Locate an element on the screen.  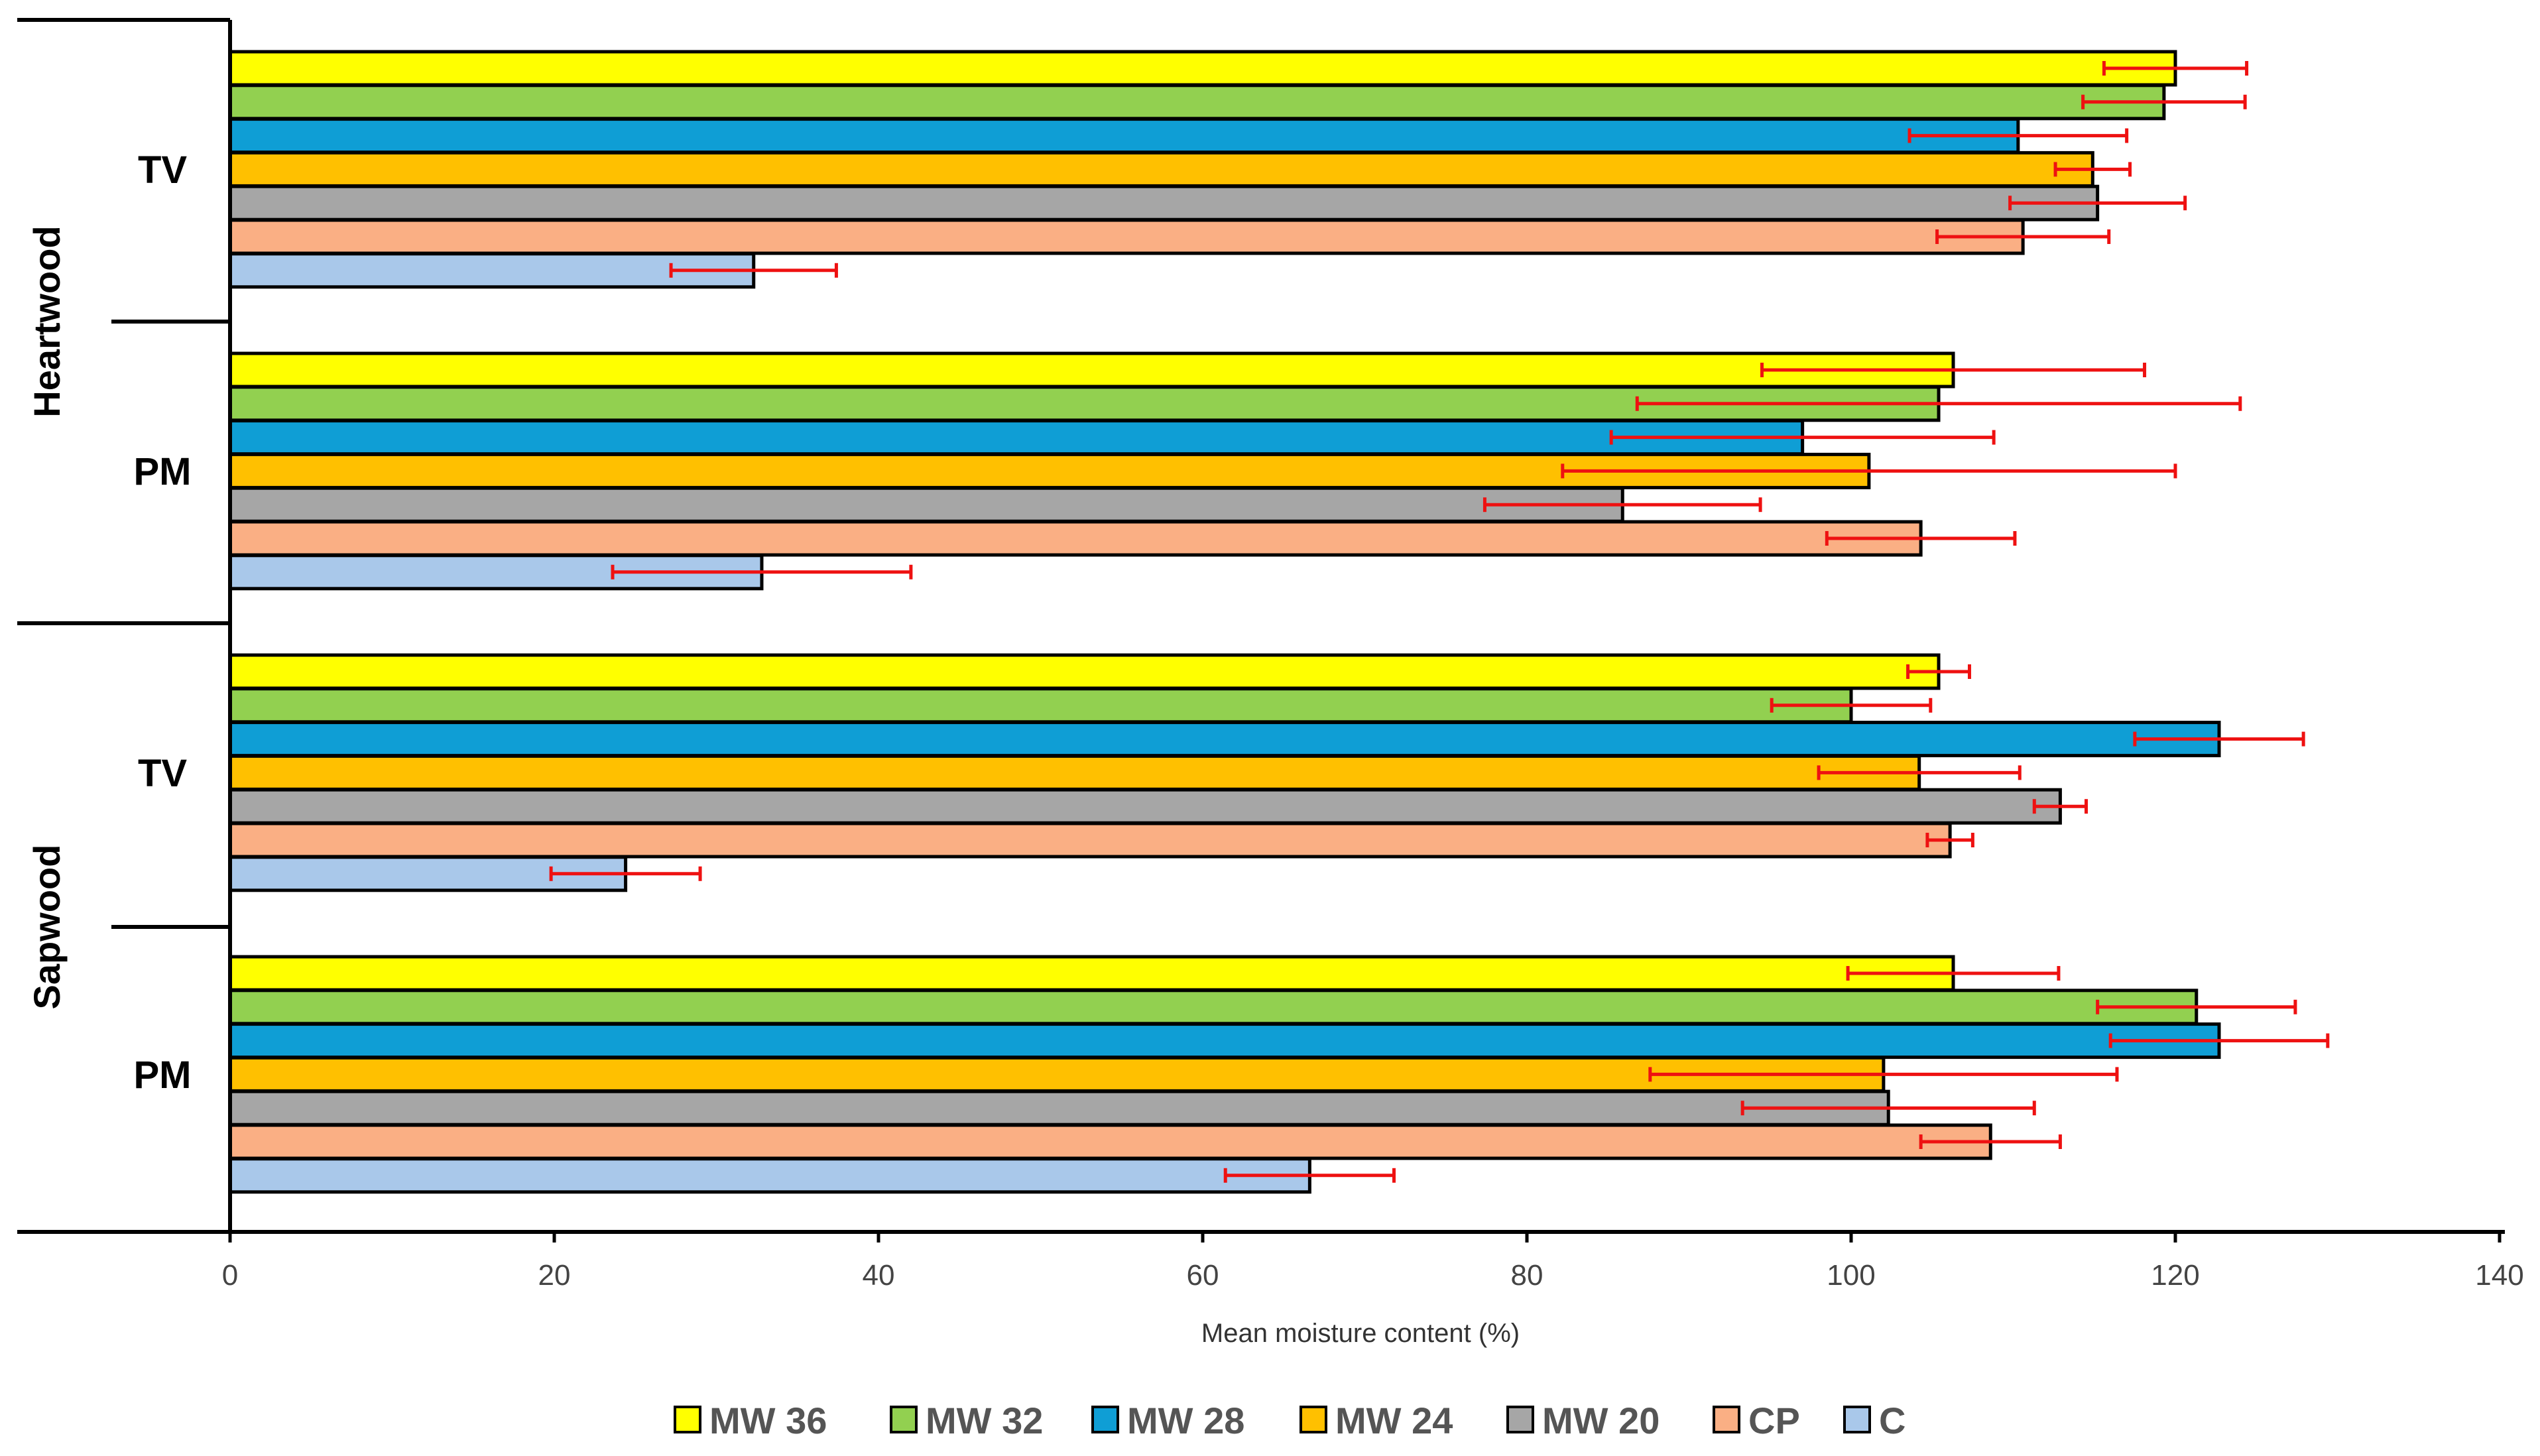
x-tick-label: 100 is located at coordinates (1851, 1275).